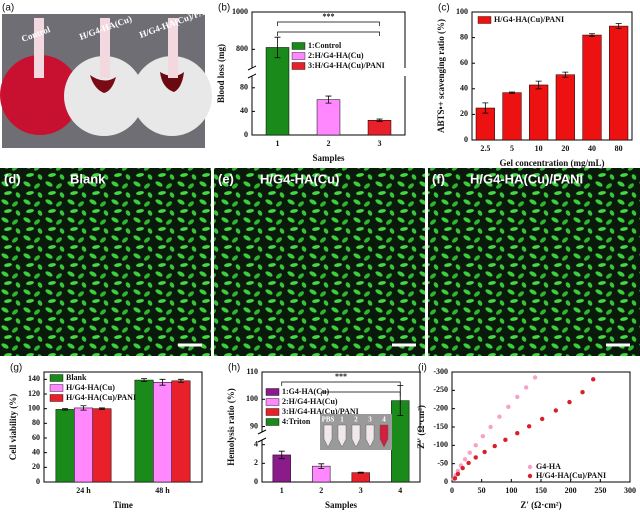 This screenshot has width=640, height=518. What do you see at coordinates (221, 73) in the screenshot?
I see `y-axis-label: Blood loss (mg)` at bounding box center [221, 73].